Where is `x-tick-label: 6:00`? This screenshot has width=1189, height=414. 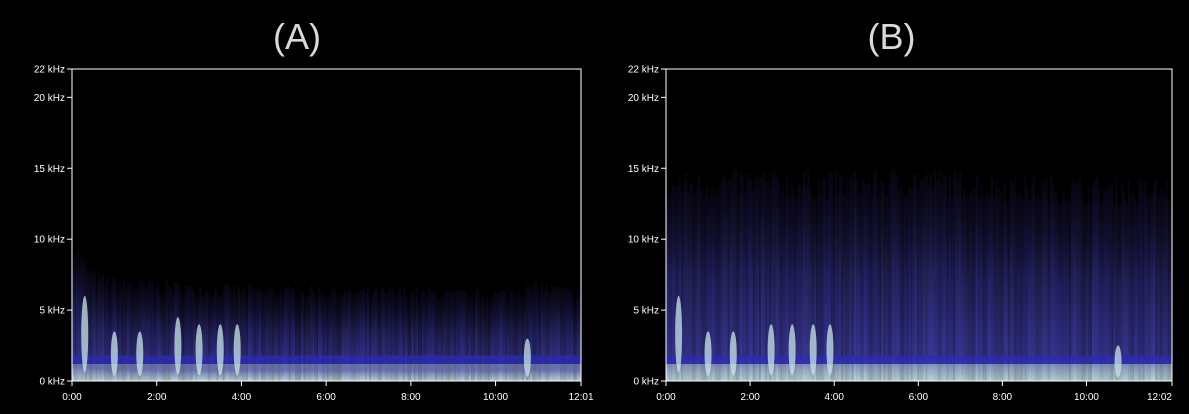 x-tick-label: 6:00 is located at coordinates (326, 397).